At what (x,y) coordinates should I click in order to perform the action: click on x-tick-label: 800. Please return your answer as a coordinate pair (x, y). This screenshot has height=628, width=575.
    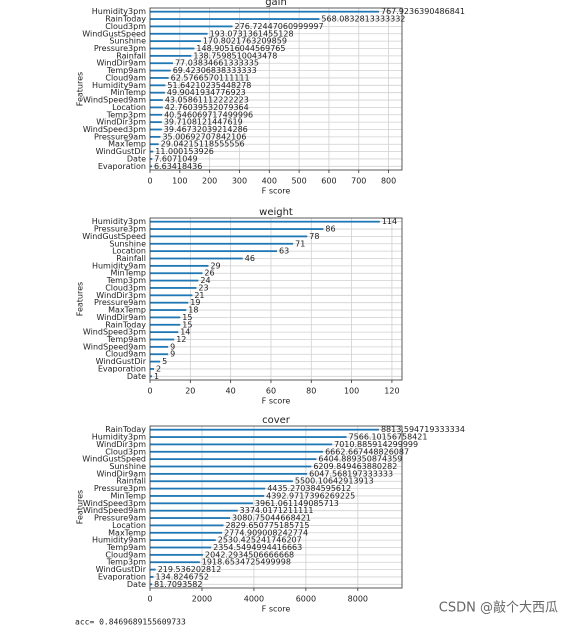
    Looking at the image, I should click on (388, 181).